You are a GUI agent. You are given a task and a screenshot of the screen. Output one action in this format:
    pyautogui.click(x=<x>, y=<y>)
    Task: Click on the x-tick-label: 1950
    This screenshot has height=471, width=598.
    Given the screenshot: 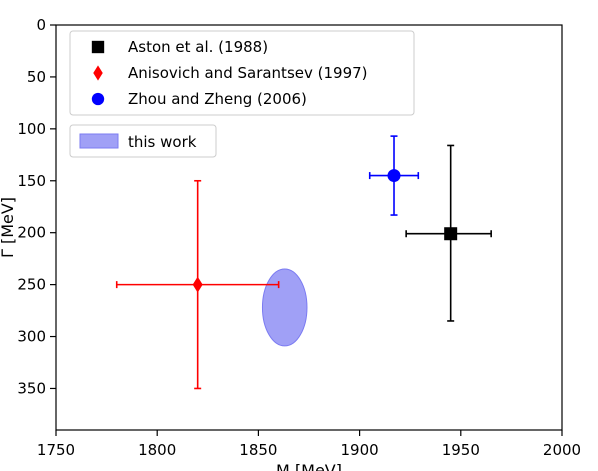 What is the action you would take?
    pyautogui.click(x=461, y=450)
    